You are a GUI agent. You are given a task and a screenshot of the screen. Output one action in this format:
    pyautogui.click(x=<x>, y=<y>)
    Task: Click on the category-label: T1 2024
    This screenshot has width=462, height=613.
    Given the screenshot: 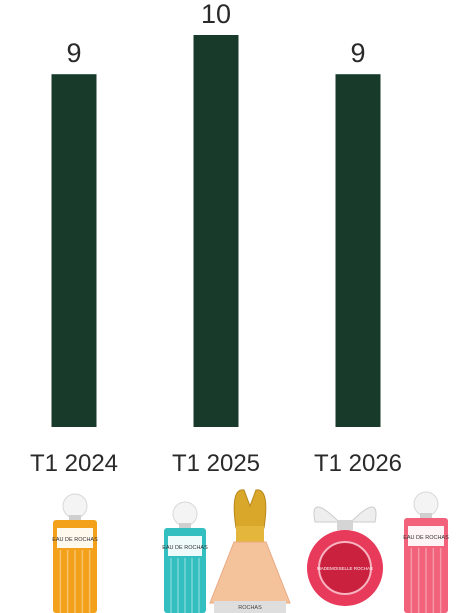 What is the action you would take?
    pyautogui.click(x=74, y=463)
    